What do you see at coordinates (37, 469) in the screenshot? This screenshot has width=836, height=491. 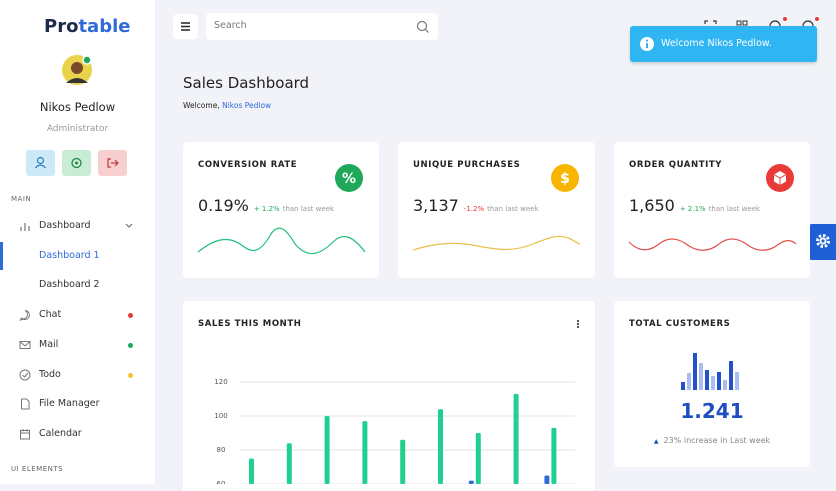 I see `section-label: UI ELEMENTS` at bounding box center [37, 469].